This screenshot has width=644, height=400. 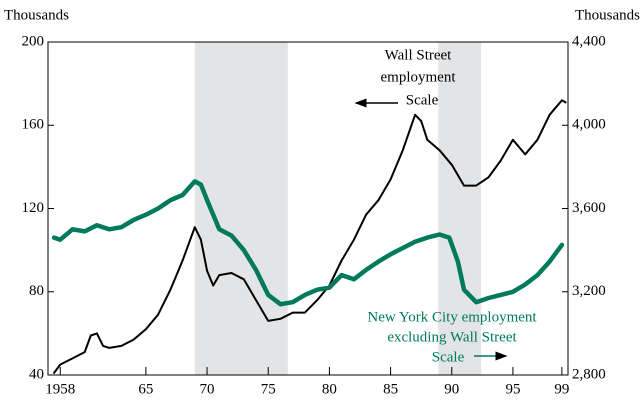 I want to click on annotation: New York City employment, so click(x=452, y=317).